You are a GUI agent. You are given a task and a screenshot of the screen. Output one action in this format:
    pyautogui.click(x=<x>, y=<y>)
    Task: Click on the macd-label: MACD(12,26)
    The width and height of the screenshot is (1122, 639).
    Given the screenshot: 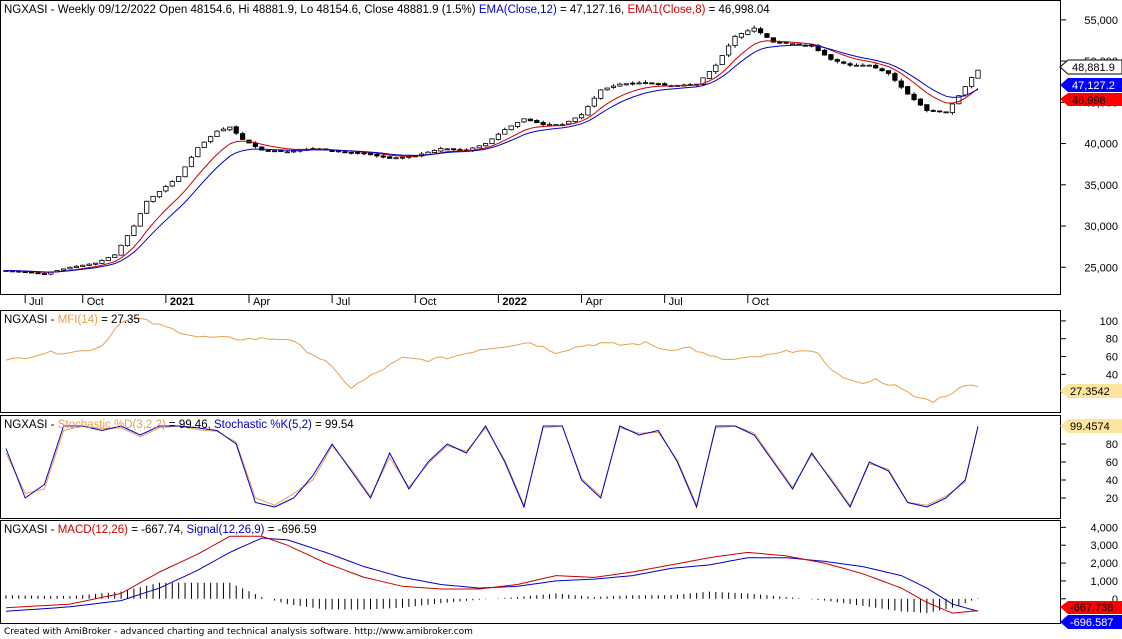 What is the action you would take?
    pyautogui.click(x=93, y=530)
    